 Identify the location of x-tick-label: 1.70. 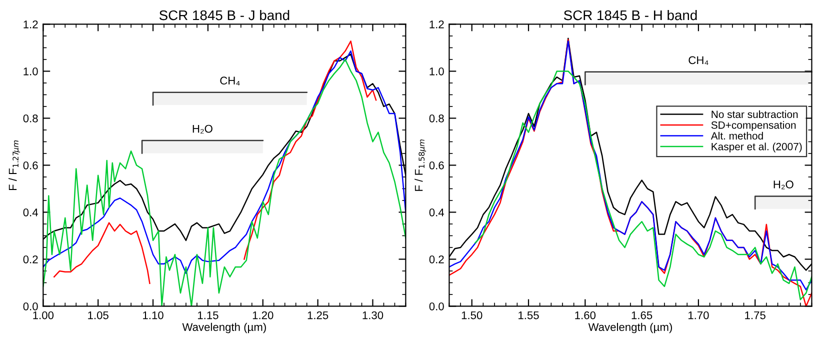
(698, 315).